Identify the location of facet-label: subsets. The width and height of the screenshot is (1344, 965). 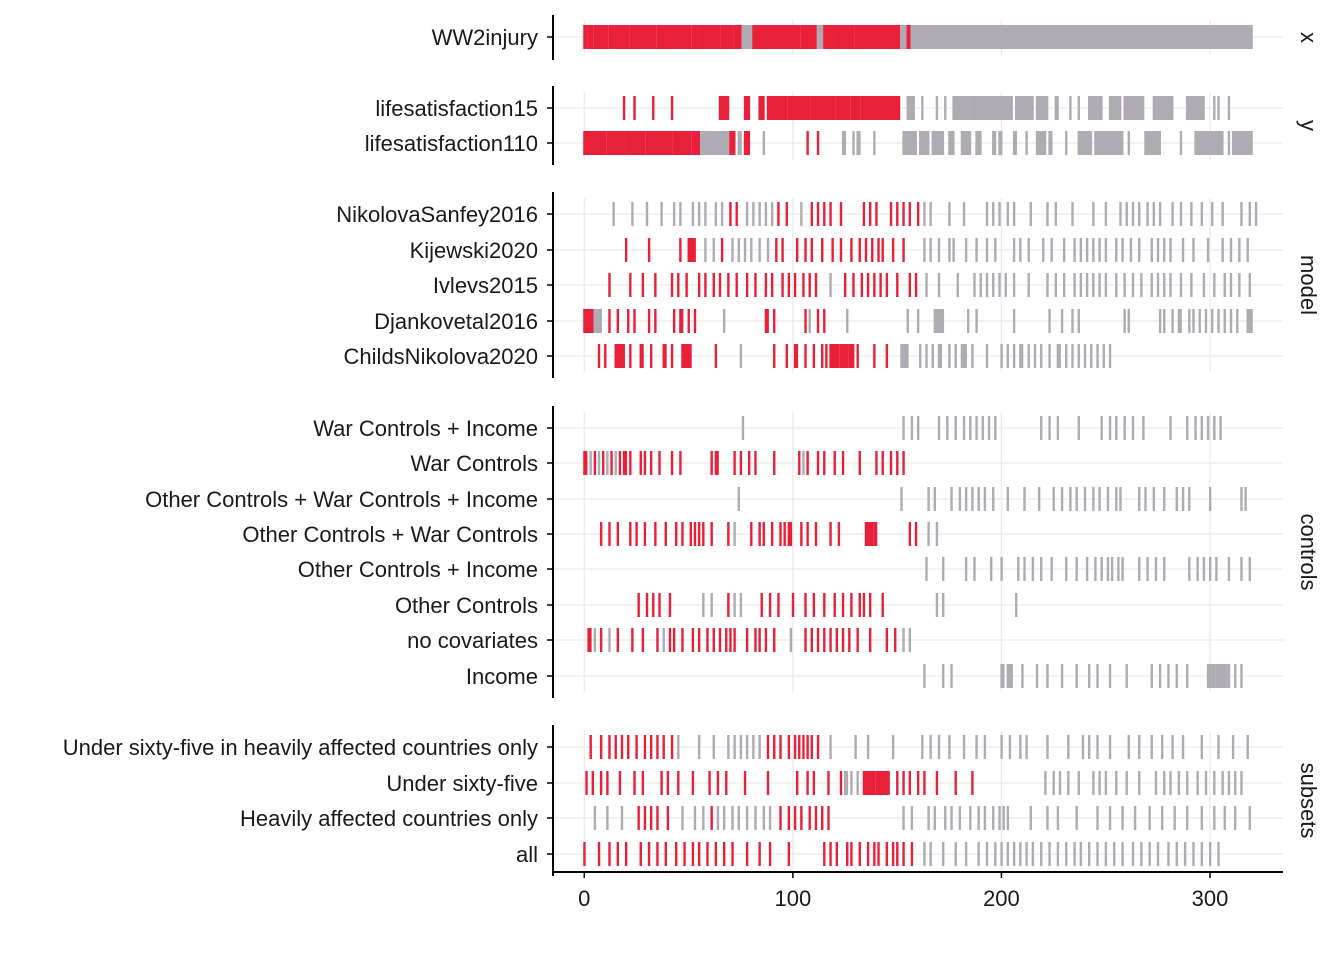
(1308, 801).